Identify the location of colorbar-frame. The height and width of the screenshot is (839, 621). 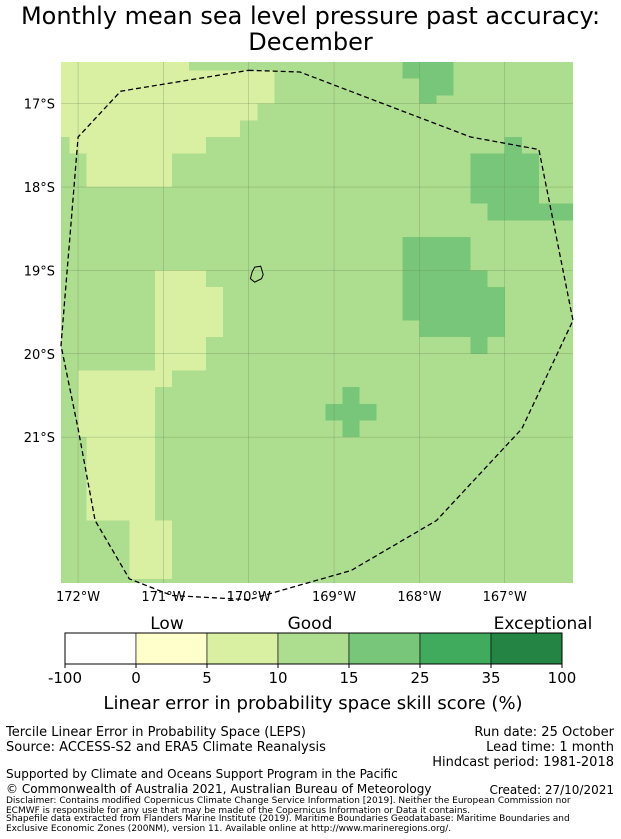
(313, 648).